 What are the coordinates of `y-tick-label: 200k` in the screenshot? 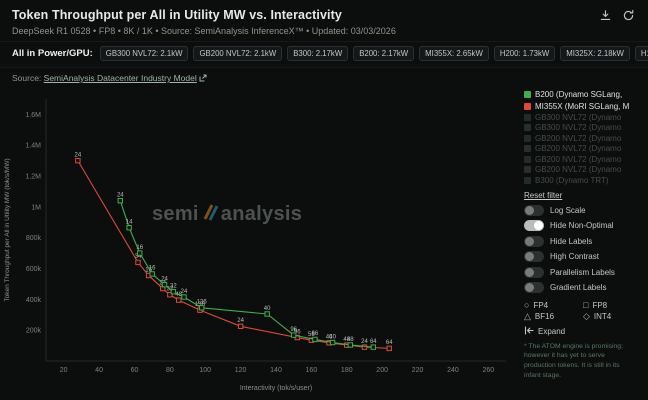 It's located at (34, 331).